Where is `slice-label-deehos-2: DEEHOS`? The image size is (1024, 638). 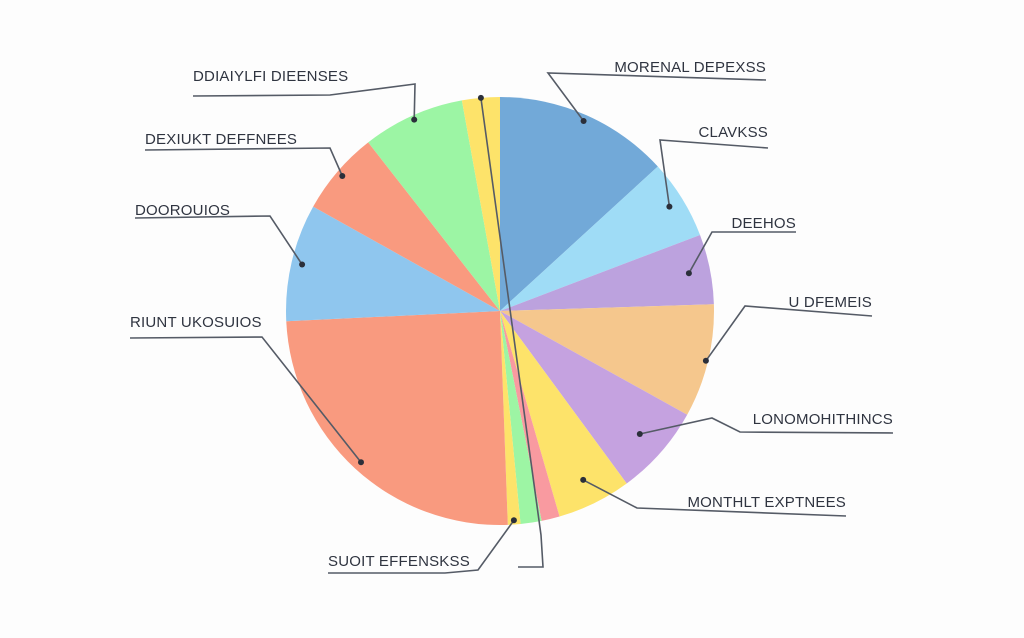 slice-label-deehos-2: DEEHOS is located at coordinates (763, 223).